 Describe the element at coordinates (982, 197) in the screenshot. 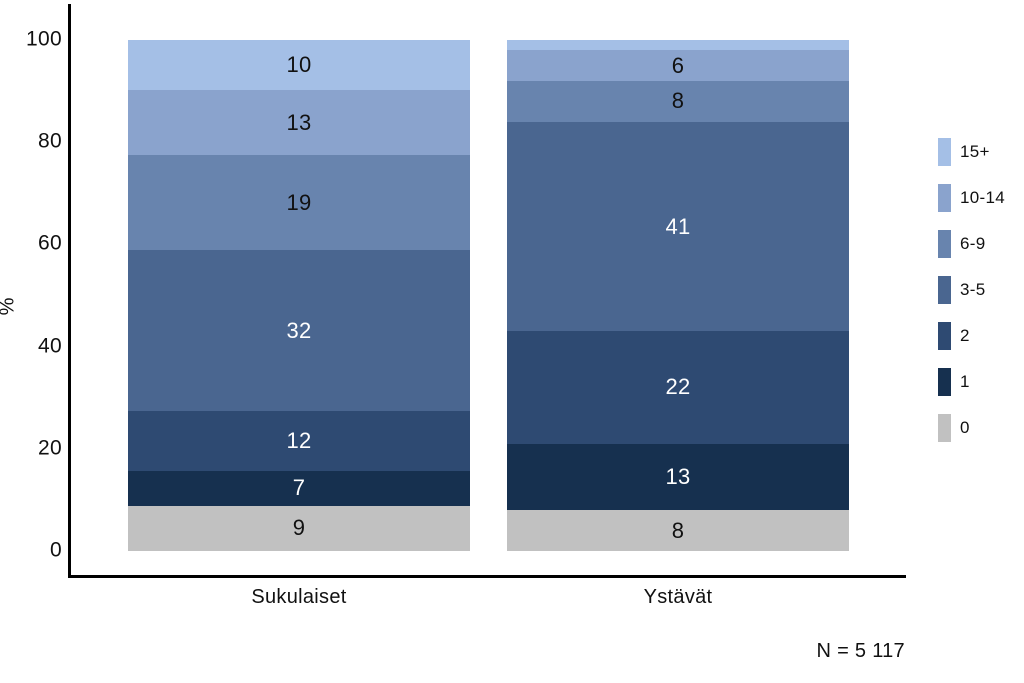

I see `legend-label-10-14: 10-14` at that location.